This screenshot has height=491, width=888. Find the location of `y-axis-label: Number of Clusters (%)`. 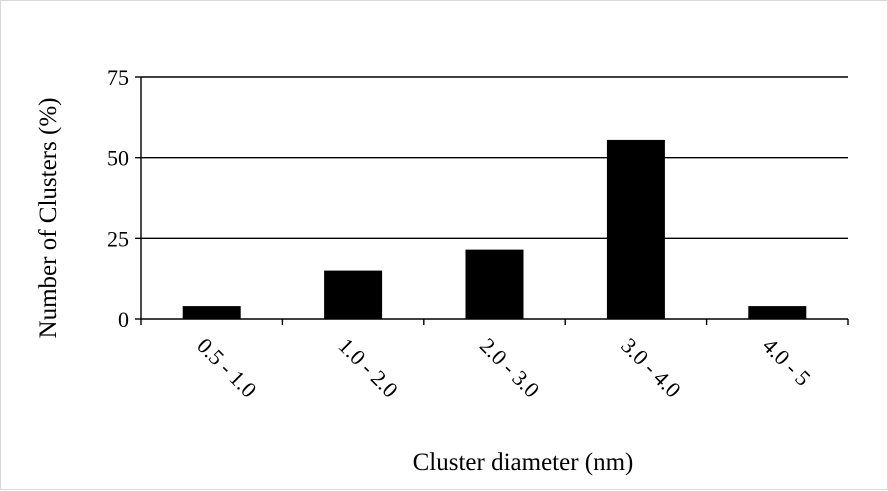

y-axis-label: Number of Clusters (%) is located at coordinates (48, 218).